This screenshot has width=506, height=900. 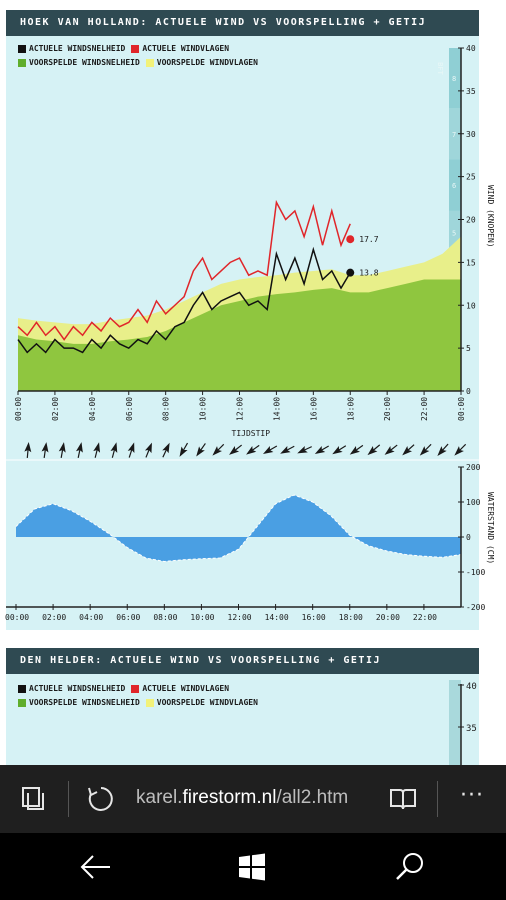 I want to click on tide-x-tick-label: 04:00, so click(x=91, y=617).